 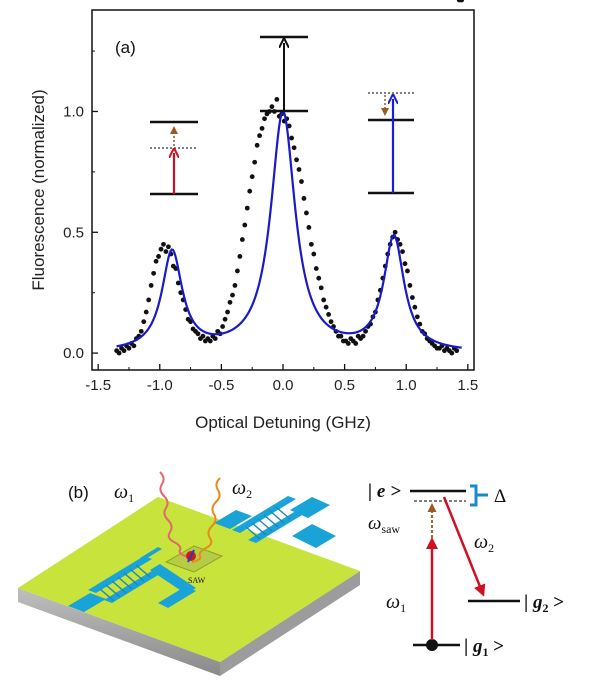 I want to click on right-idt, so click(x=275, y=522).